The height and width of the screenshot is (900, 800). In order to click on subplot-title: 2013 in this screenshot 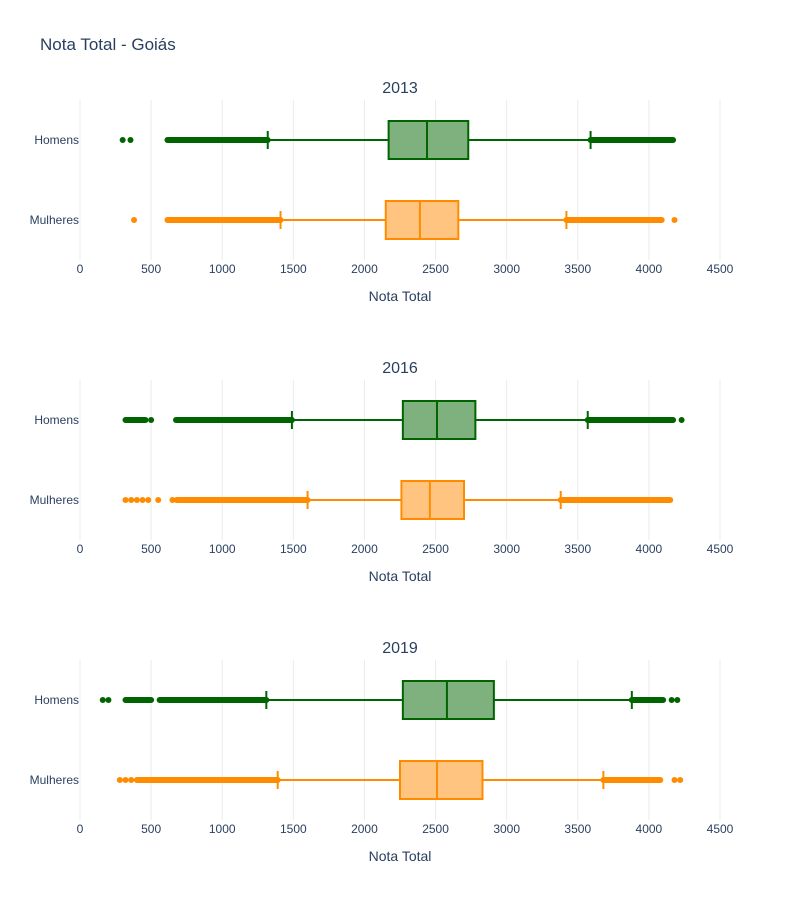, I will do `click(400, 88)`.